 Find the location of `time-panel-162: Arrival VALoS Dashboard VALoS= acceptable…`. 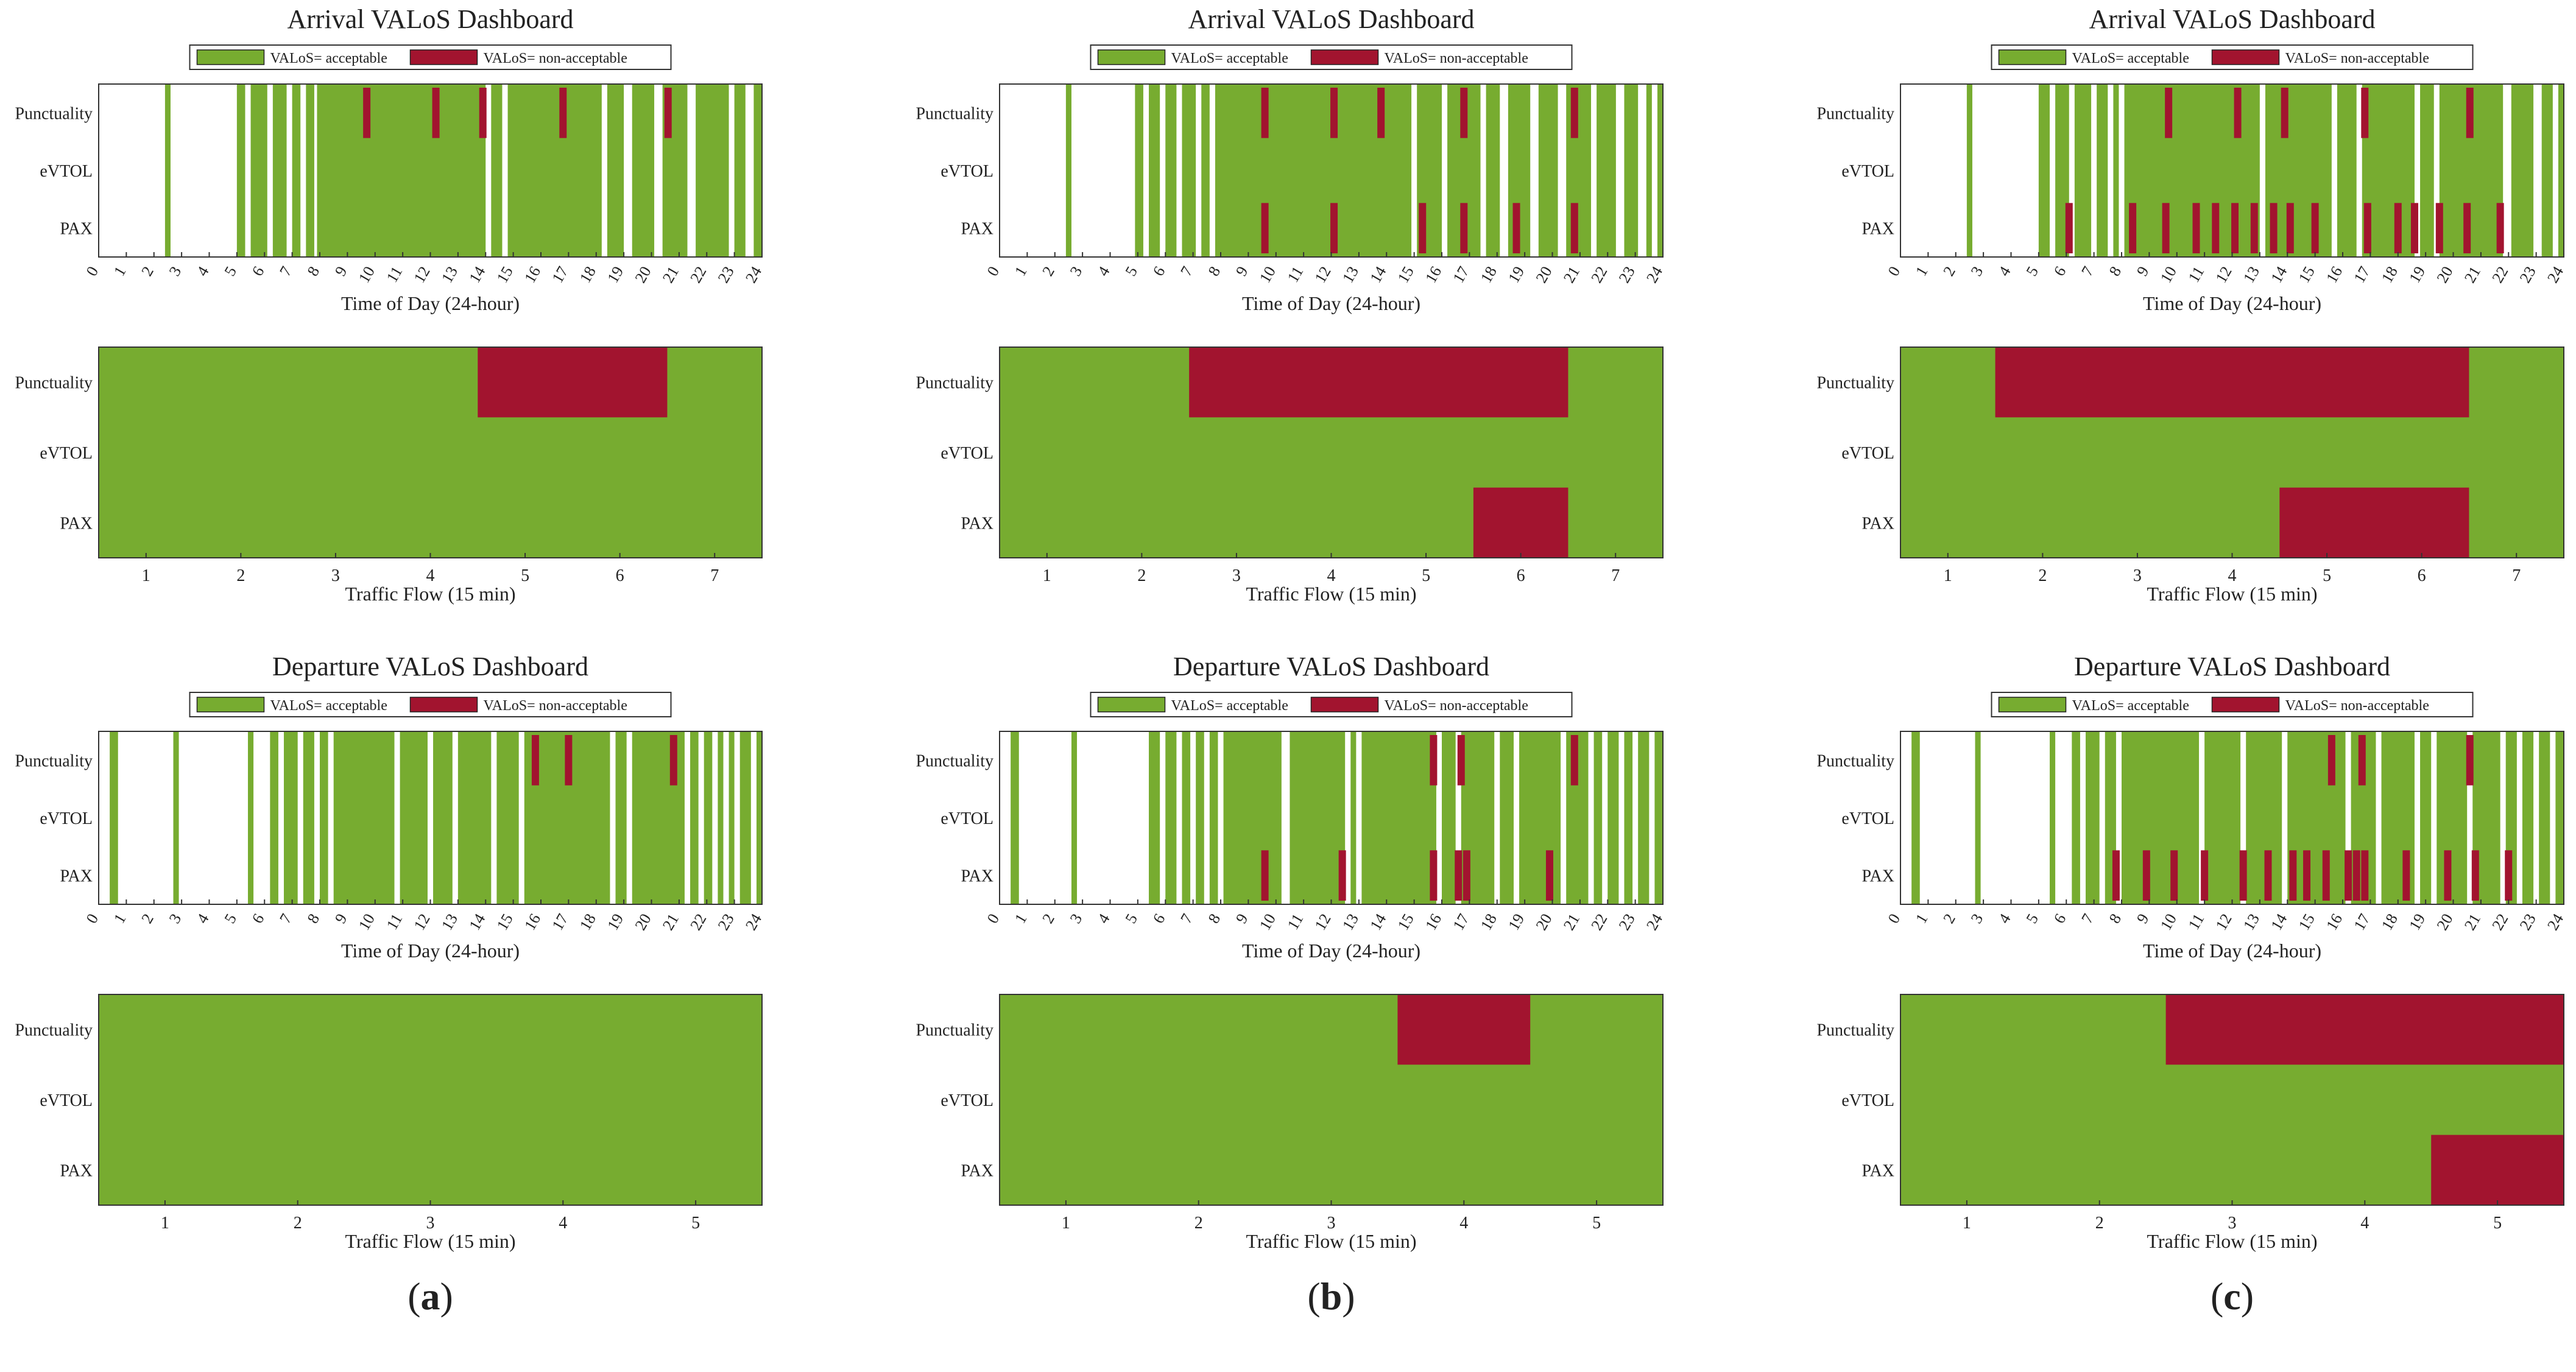

time-panel-162: Arrival VALoS Dashboard VALoS= acceptable… is located at coordinates (390, 159).